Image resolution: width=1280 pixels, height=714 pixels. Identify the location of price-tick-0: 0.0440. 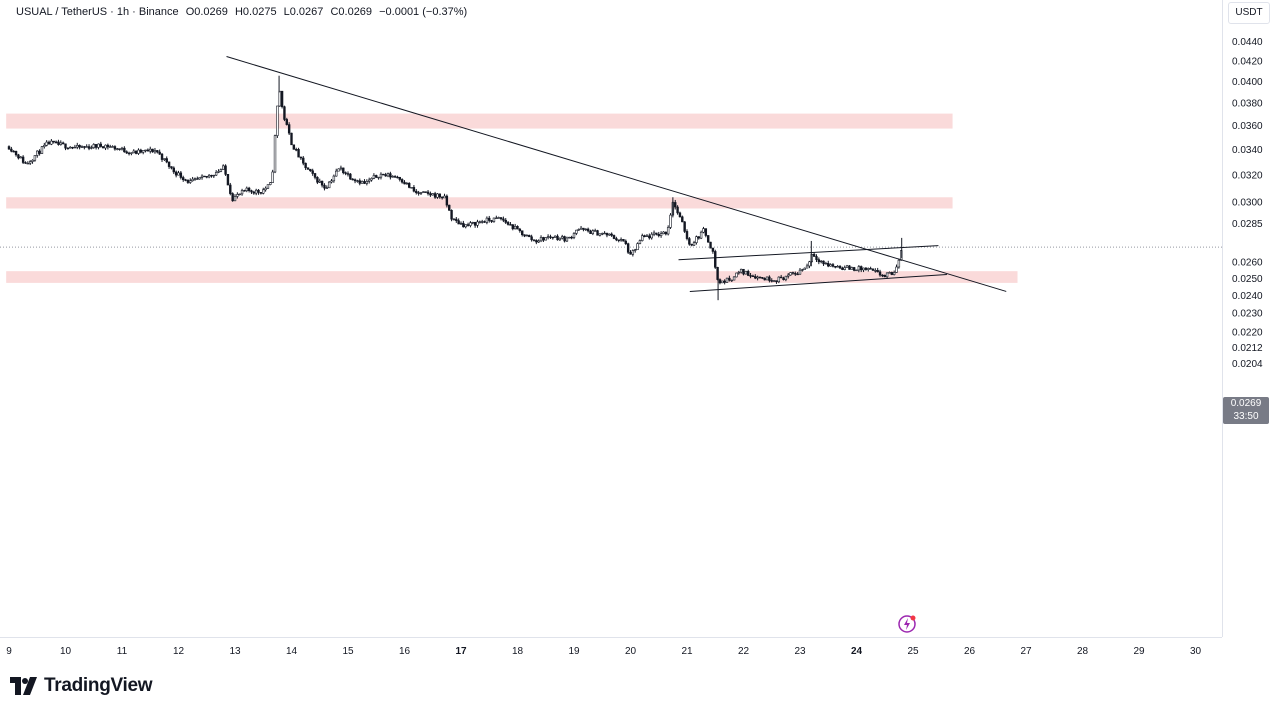
(1247, 42).